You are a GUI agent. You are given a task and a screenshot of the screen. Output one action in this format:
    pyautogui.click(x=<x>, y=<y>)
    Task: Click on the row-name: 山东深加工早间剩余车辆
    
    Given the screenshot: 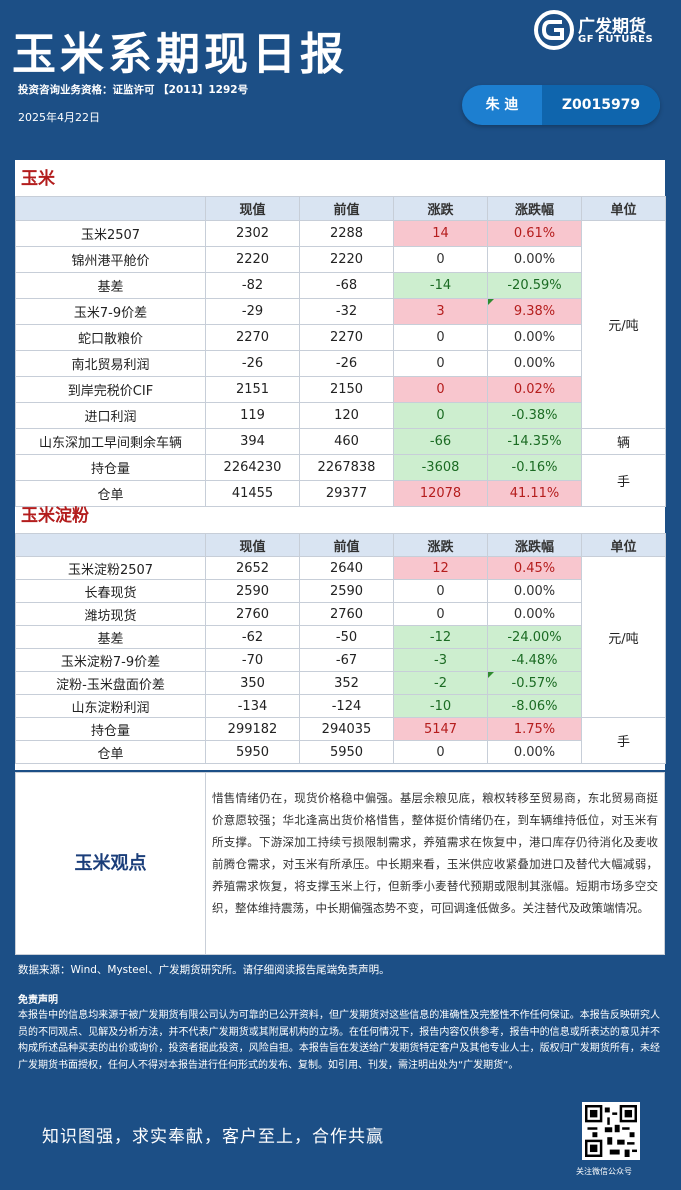 What is the action you would take?
    pyautogui.click(x=110, y=441)
    